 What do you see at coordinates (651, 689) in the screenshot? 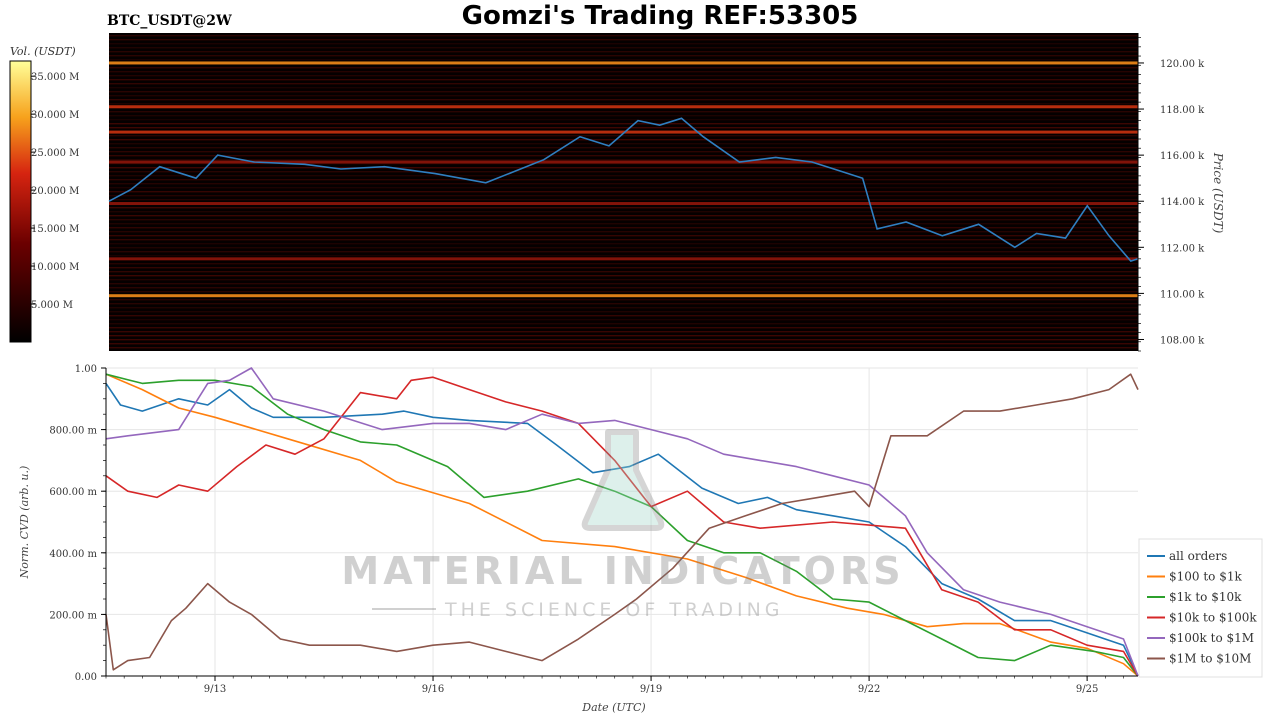
I see `cvd-x-tick-label: 9/19` at bounding box center [651, 689].